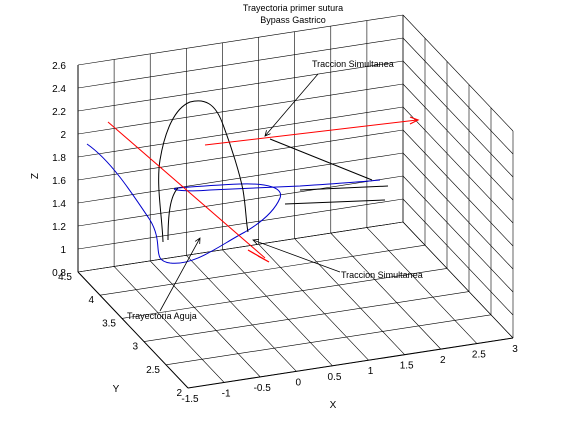 The width and height of the screenshot is (567, 425). I want to click on z-tick-label: 1.8, so click(59, 158).